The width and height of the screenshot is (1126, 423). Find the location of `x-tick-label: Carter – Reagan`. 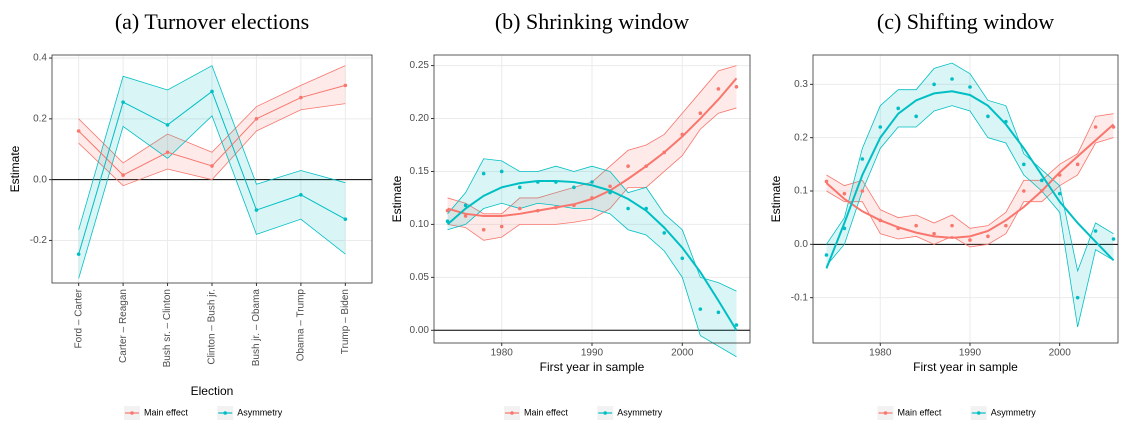

x-tick-label: Carter – Reagan is located at coordinates (123, 326).